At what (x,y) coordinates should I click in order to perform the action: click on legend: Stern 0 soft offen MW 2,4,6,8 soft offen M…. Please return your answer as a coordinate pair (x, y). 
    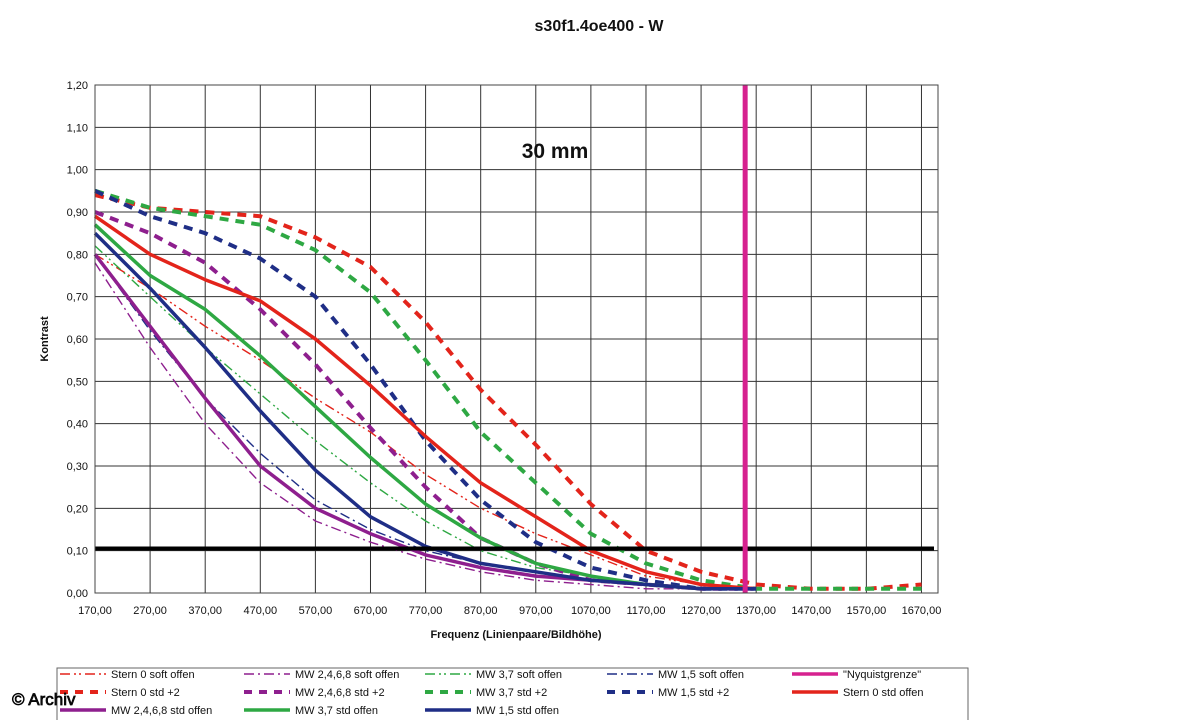
    Looking at the image, I should click on (492, 693).